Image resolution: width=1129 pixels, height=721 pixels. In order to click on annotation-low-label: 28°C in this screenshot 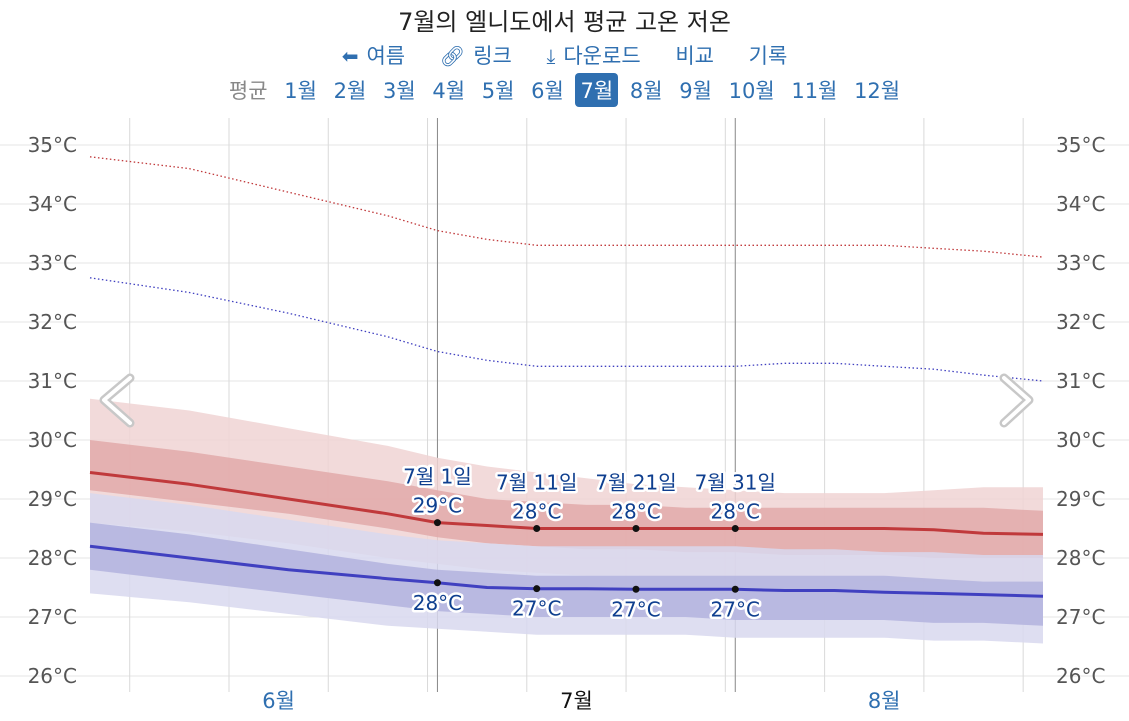, I will do `click(437, 603)`.